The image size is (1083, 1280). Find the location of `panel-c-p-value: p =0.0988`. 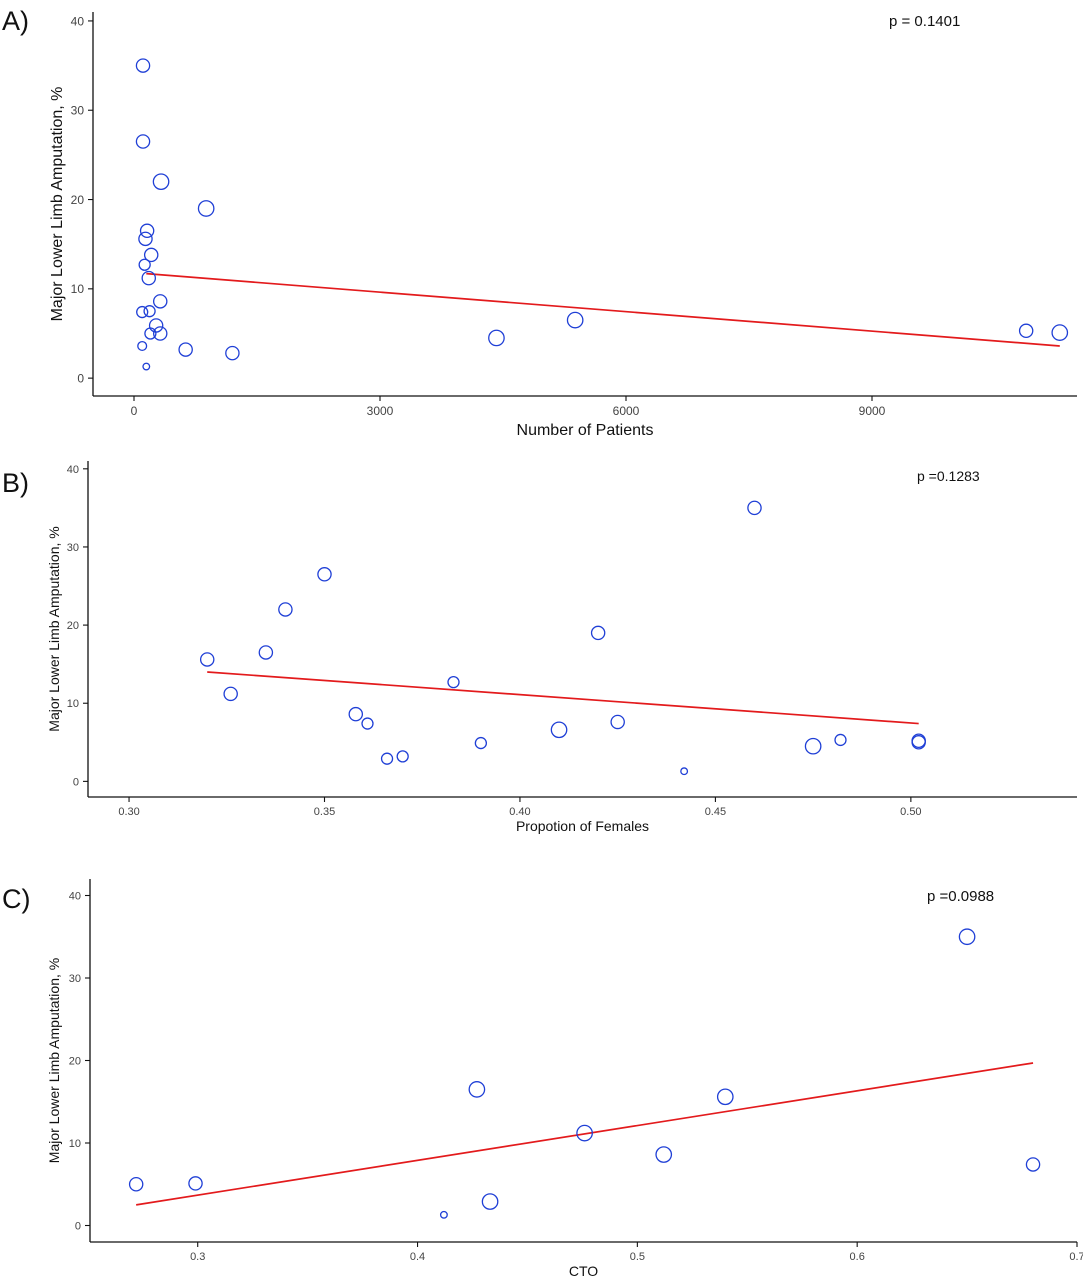

panel-c-p-value: p =0.0988 is located at coordinates (960, 896).